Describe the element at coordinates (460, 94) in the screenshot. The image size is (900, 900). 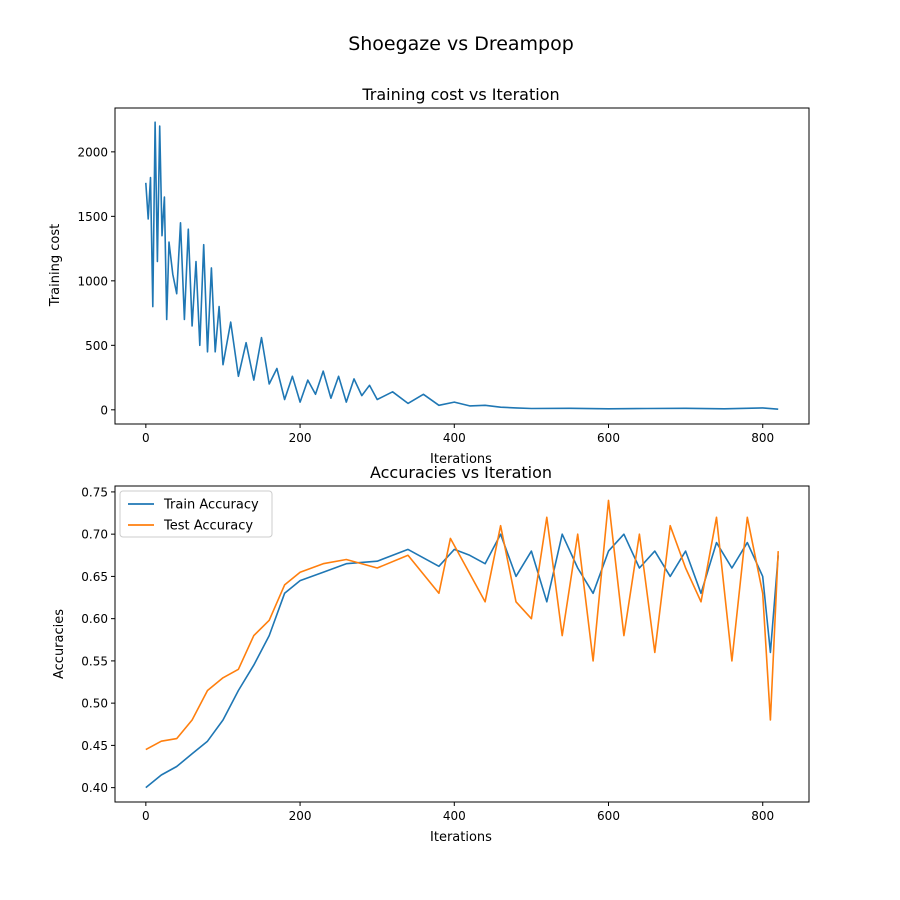
I see `training-cost-title: Training cost vs Iteration` at that location.